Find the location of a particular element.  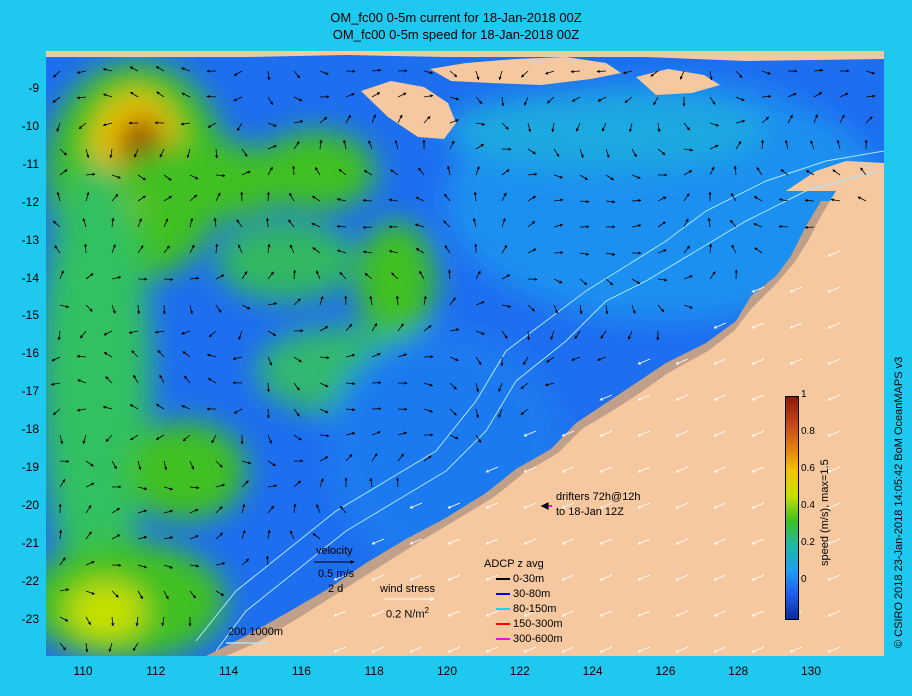

adcp-legend-item: 30-80m is located at coordinates (523, 594).